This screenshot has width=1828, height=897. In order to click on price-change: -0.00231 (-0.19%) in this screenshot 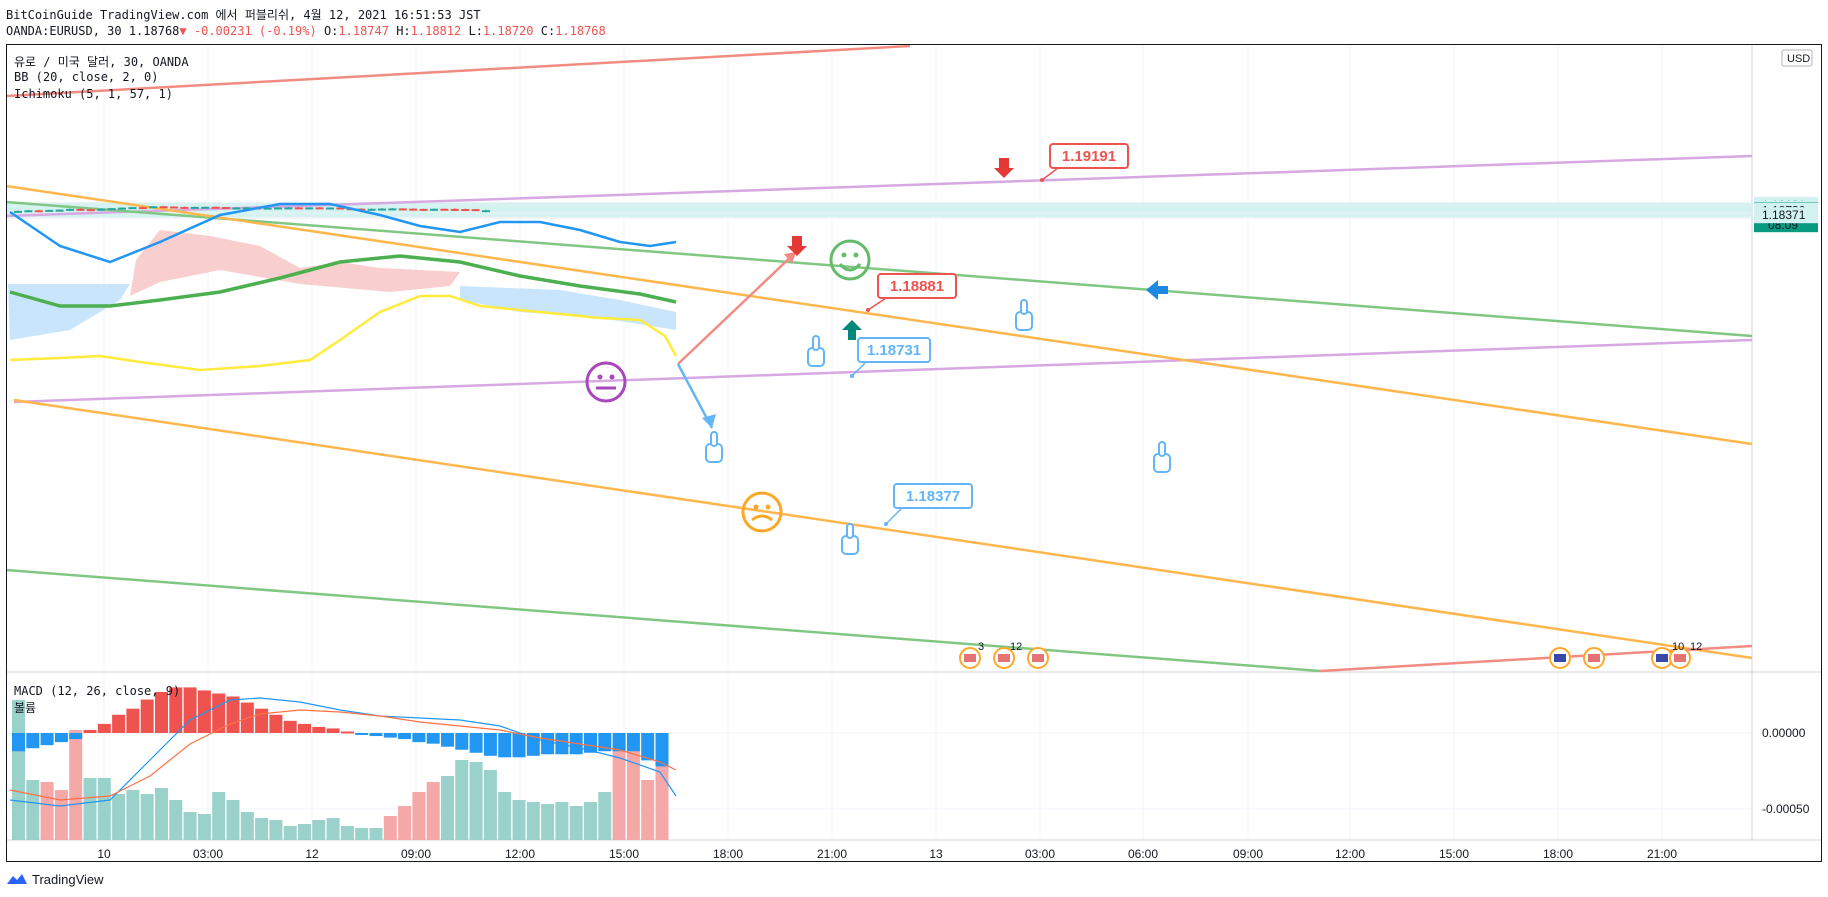, I will do `click(255, 31)`.